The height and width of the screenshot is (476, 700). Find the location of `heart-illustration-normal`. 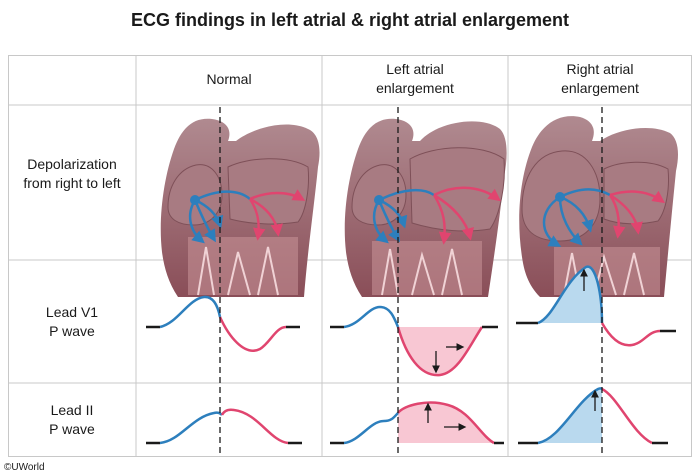

heart-illustration-normal is located at coordinates (240, 207).